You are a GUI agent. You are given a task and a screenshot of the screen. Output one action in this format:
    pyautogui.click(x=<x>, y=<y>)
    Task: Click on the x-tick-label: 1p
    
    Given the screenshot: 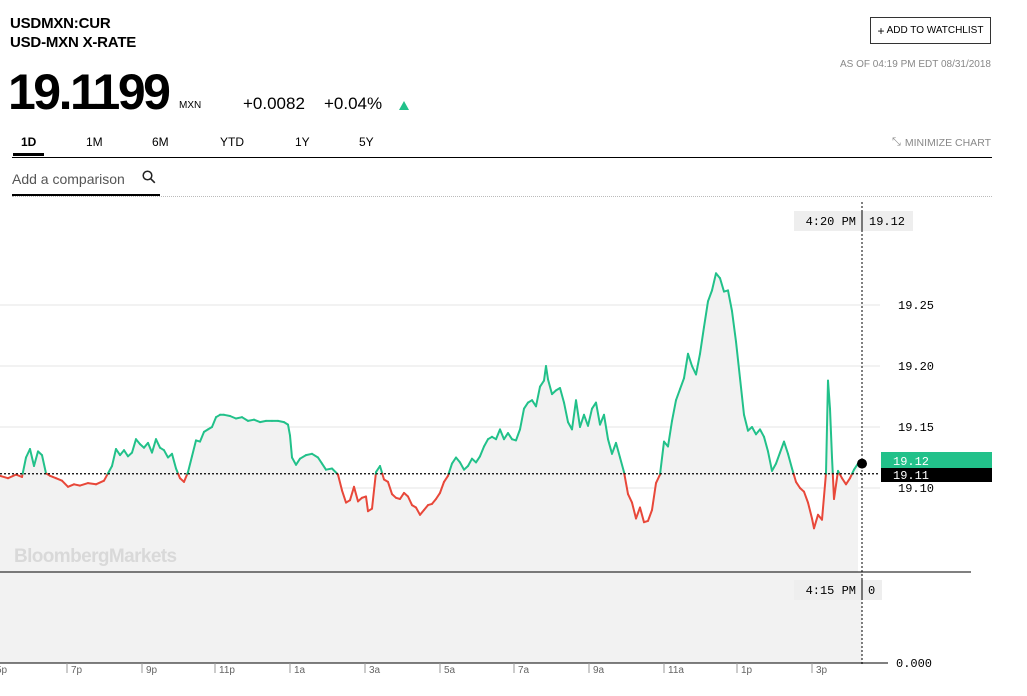 What is the action you would take?
    pyautogui.click(x=747, y=670)
    